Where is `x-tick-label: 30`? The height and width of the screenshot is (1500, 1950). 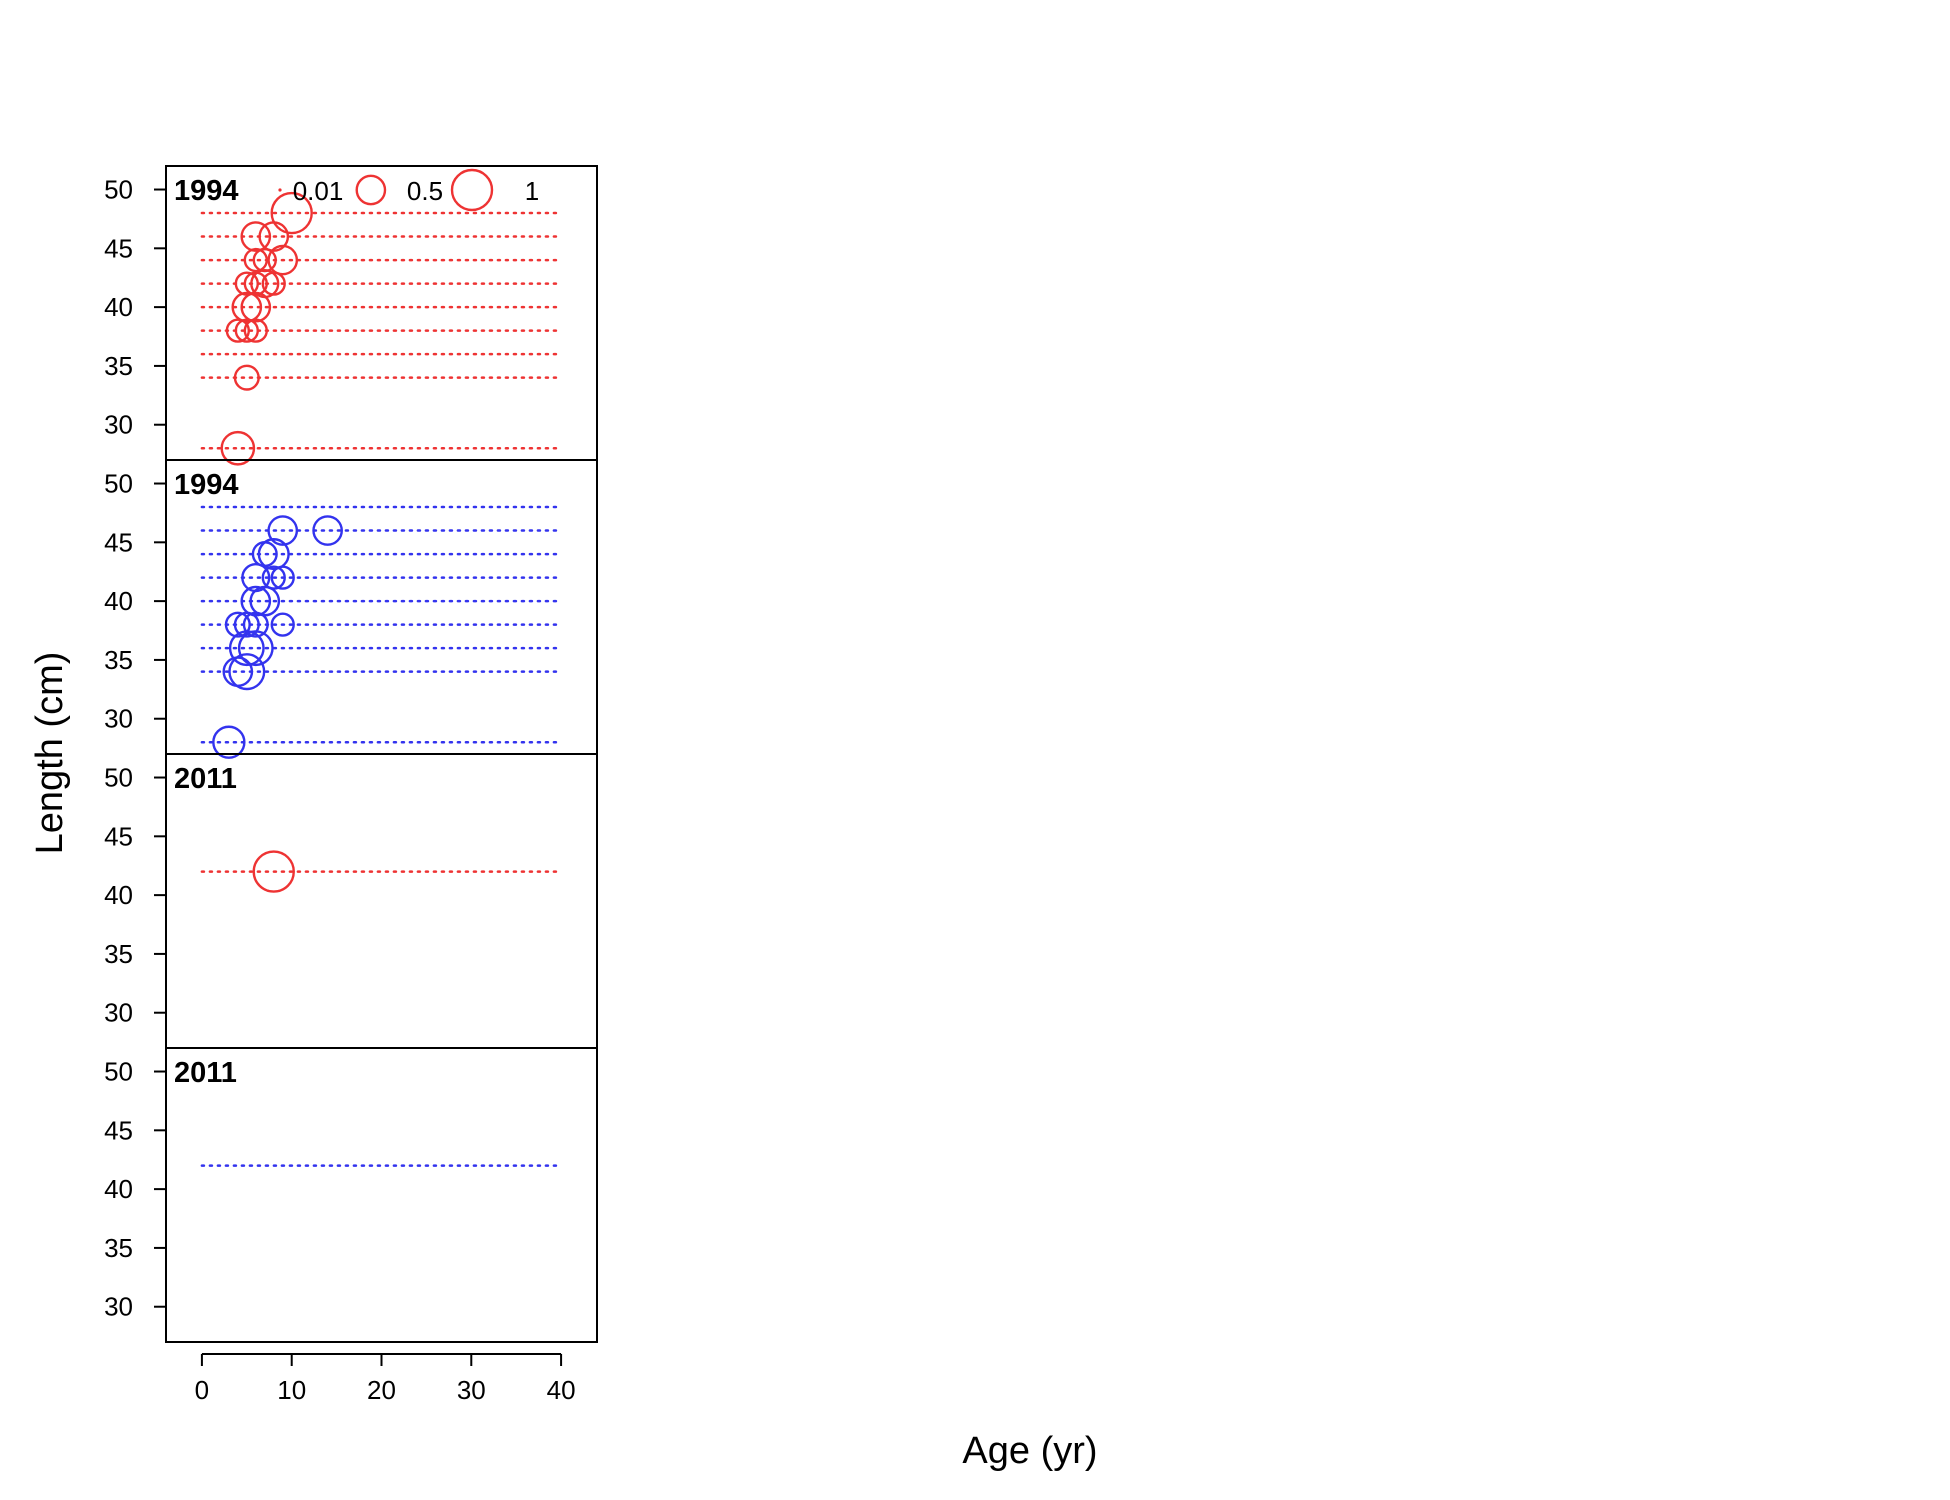 x-tick-label: 30 is located at coordinates (471, 1390).